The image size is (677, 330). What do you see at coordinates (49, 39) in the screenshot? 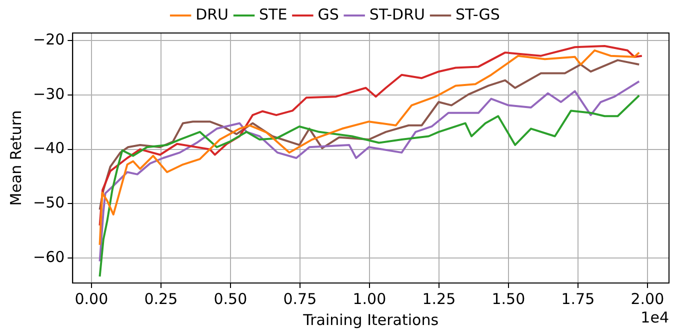
I see `y-tick-label: −20` at bounding box center [49, 39].